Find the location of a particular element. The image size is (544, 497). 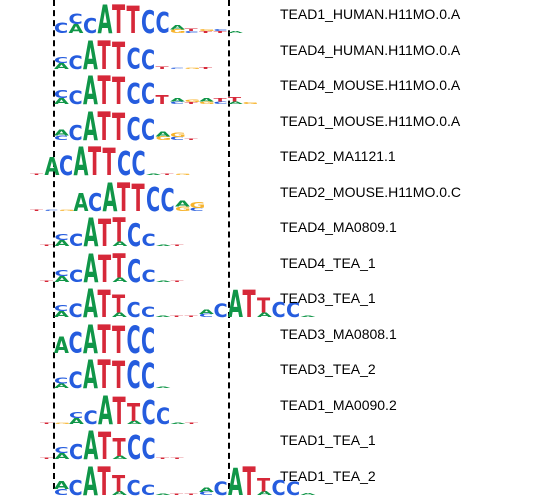

motif-row: A C C A T A T C C A T T C A C A T A T C C A TEAD3_TEA_1 is located at coordinates (272, 304).